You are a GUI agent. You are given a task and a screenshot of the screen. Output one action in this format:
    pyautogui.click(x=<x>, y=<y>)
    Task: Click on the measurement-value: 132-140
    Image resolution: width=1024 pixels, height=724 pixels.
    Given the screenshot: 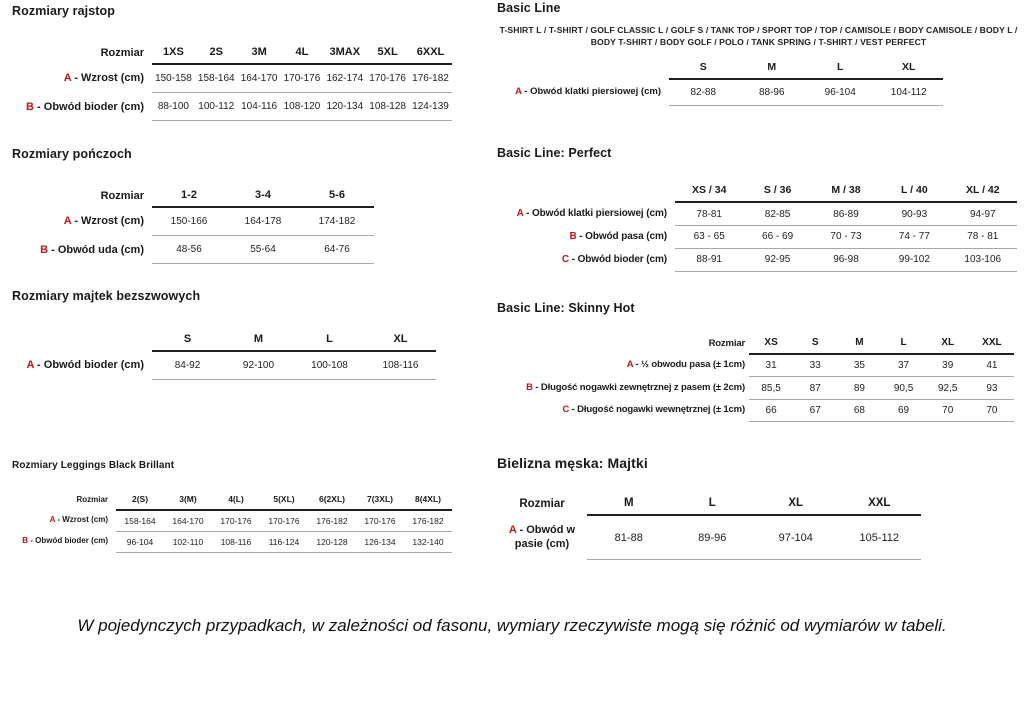 What is the action you would take?
    pyautogui.click(x=428, y=542)
    